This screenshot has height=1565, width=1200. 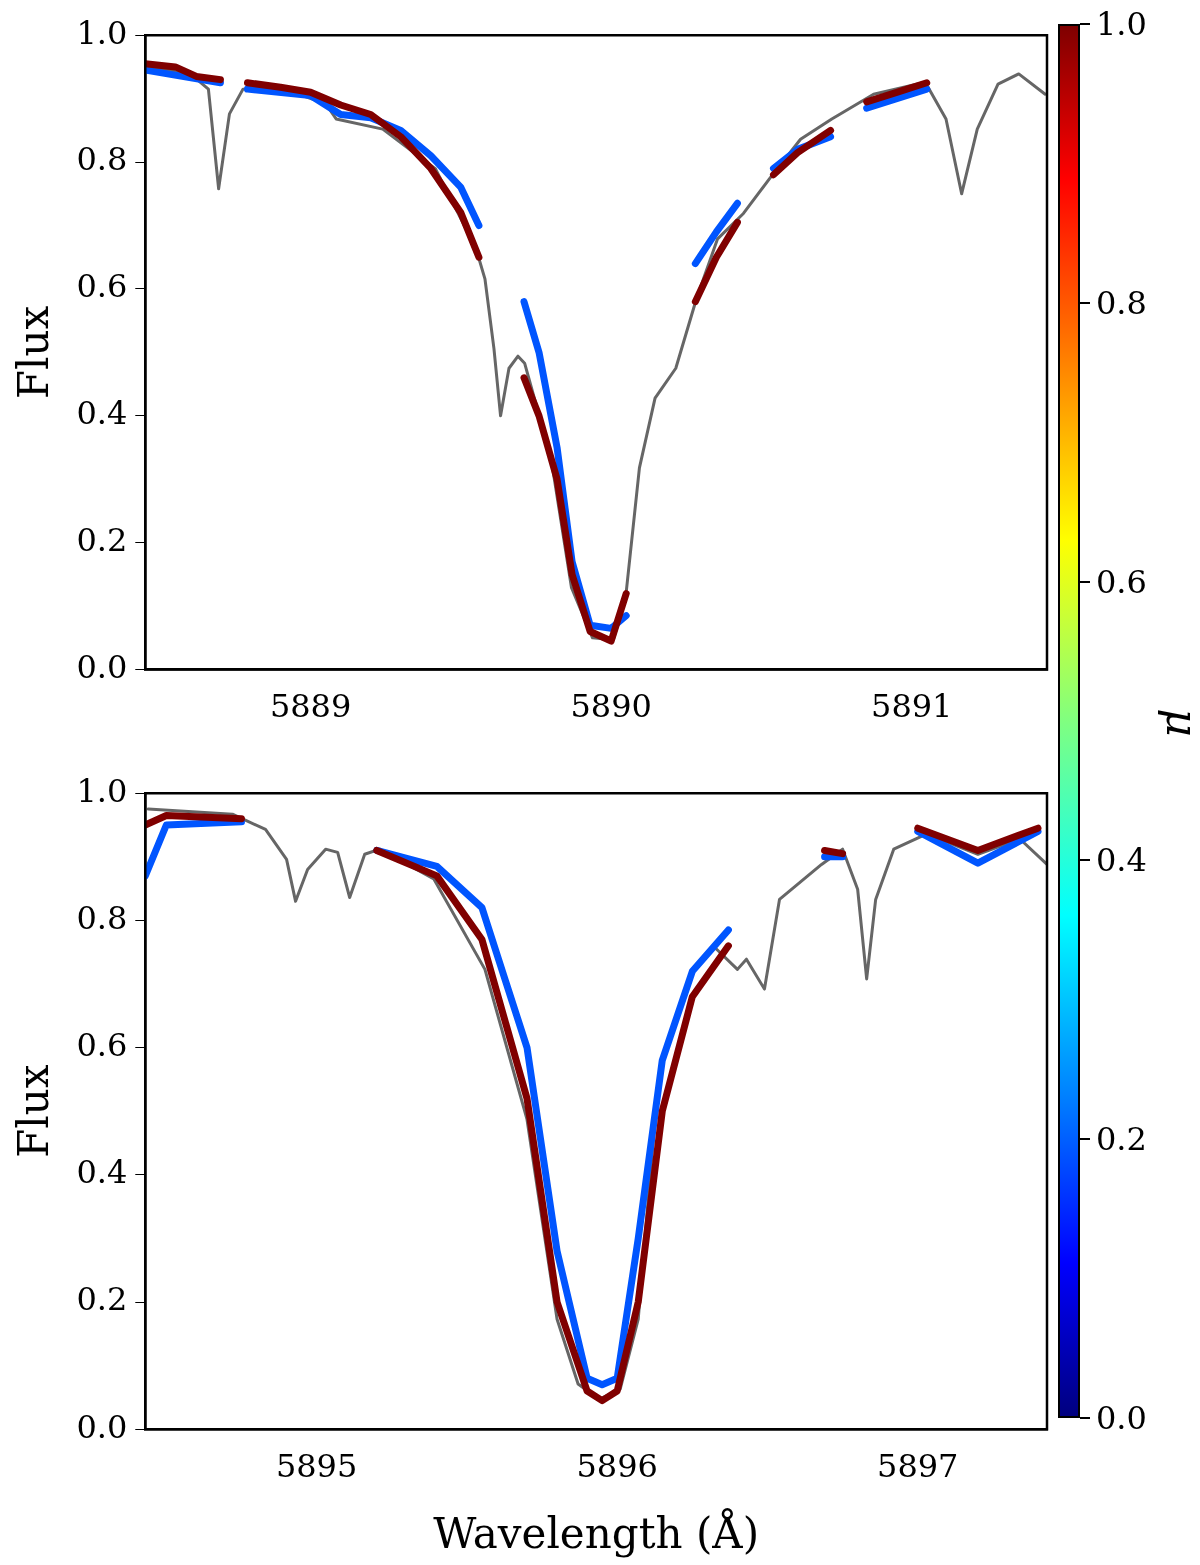 I want to click on x-tick-label: 5896, so click(x=617, y=1465).